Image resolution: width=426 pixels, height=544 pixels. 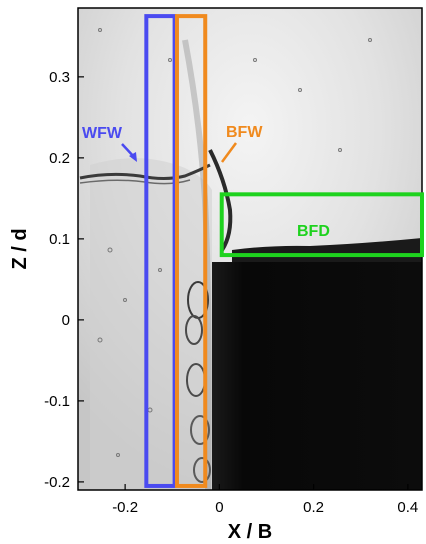 What do you see at coordinates (265, 500) in the screenshot?
I see `x-axis: -0.2 0 0.2 0.4` at bounding box center [265, 500].